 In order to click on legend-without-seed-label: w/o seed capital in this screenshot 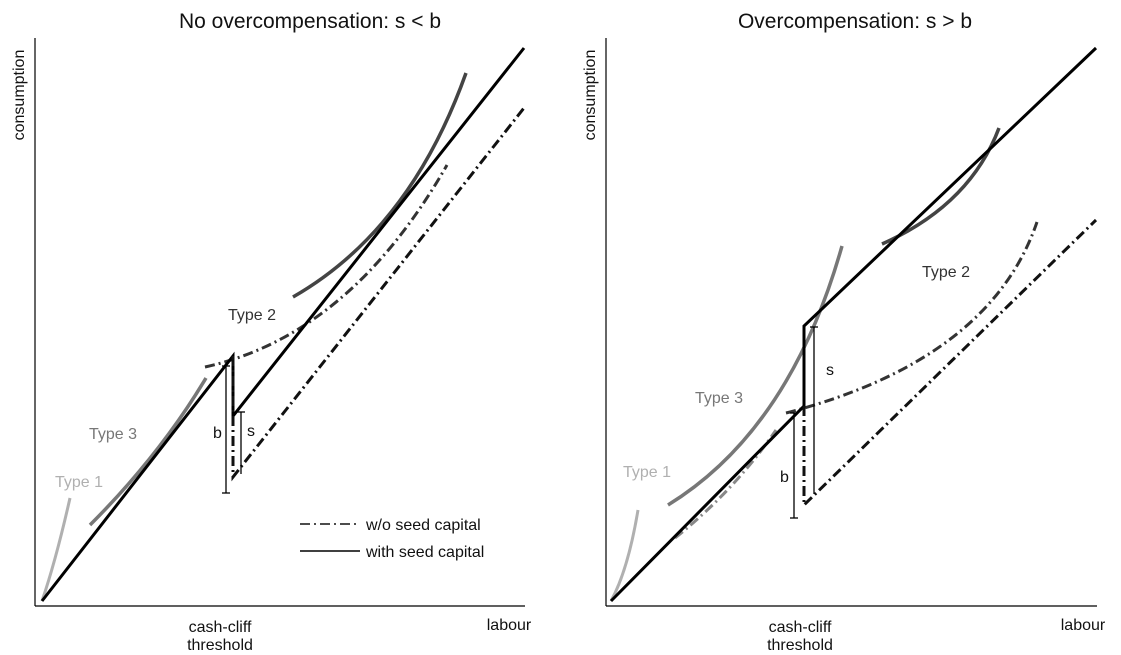, I will do `click(423, 525)`.